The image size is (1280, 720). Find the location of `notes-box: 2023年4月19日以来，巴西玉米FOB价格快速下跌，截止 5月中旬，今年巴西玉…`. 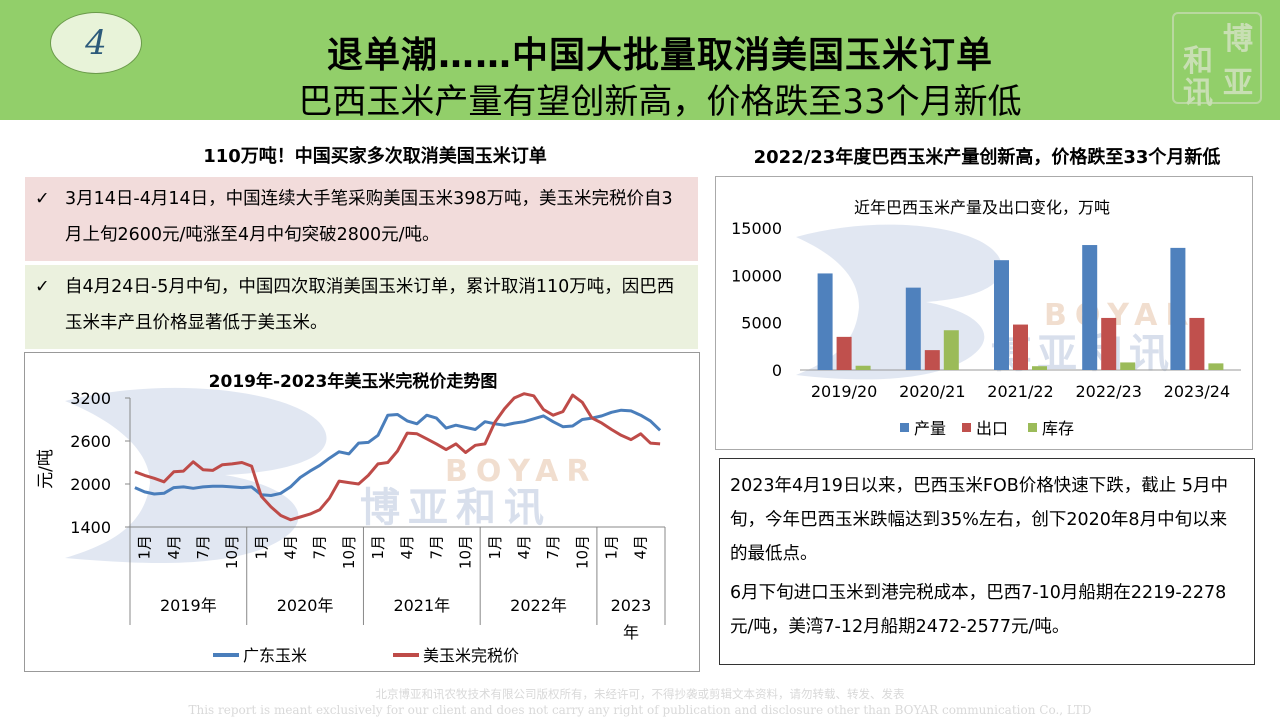

notes-box: 2023年4月19日以来，巴西玉米FOB价格快速下跌，截止 5月中旬，今年巴西玉… is located at coordinates (987, 561).